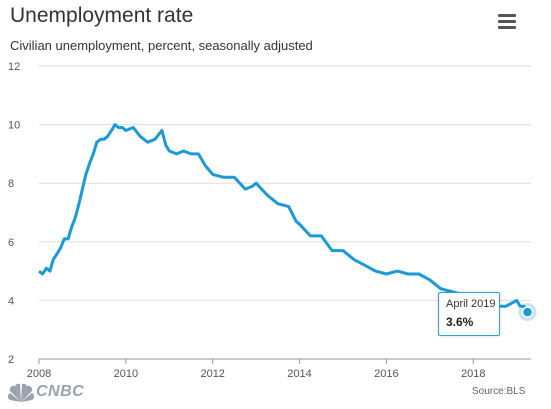  What do you see at coordinates (14, 67) in the screenshot?
I see `y-tick-label: 12` at bounding box center [14, 67].